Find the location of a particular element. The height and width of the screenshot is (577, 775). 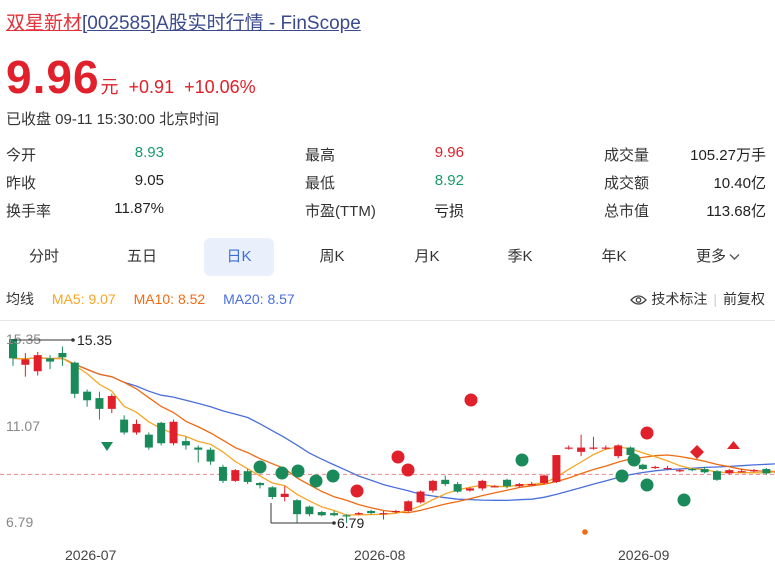

x-tick-label: 2026-08 is located at coordinates (380, 555).